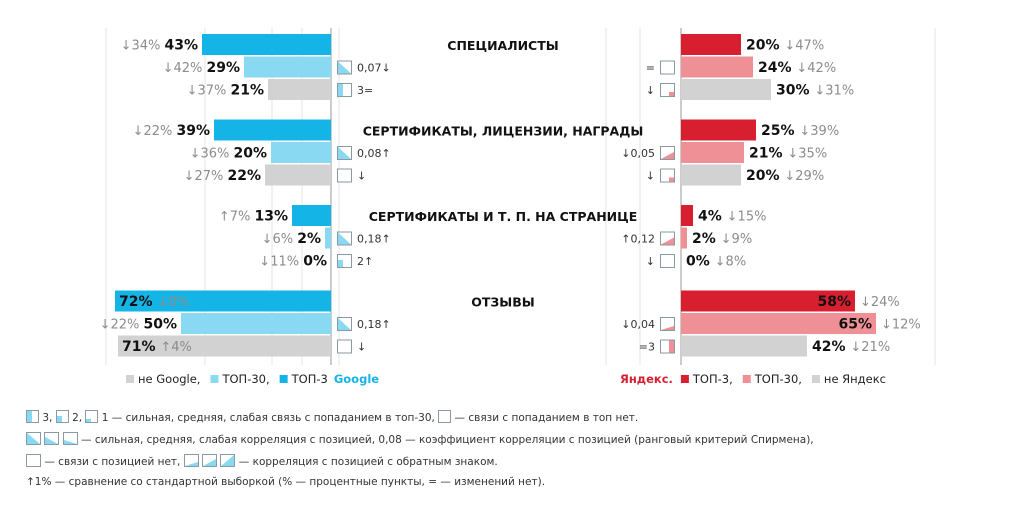  What do you see at coordinates (855, 325) in the screenshot?
I see `yandex-bar-label: 65%` at bounding box center [855, 325].